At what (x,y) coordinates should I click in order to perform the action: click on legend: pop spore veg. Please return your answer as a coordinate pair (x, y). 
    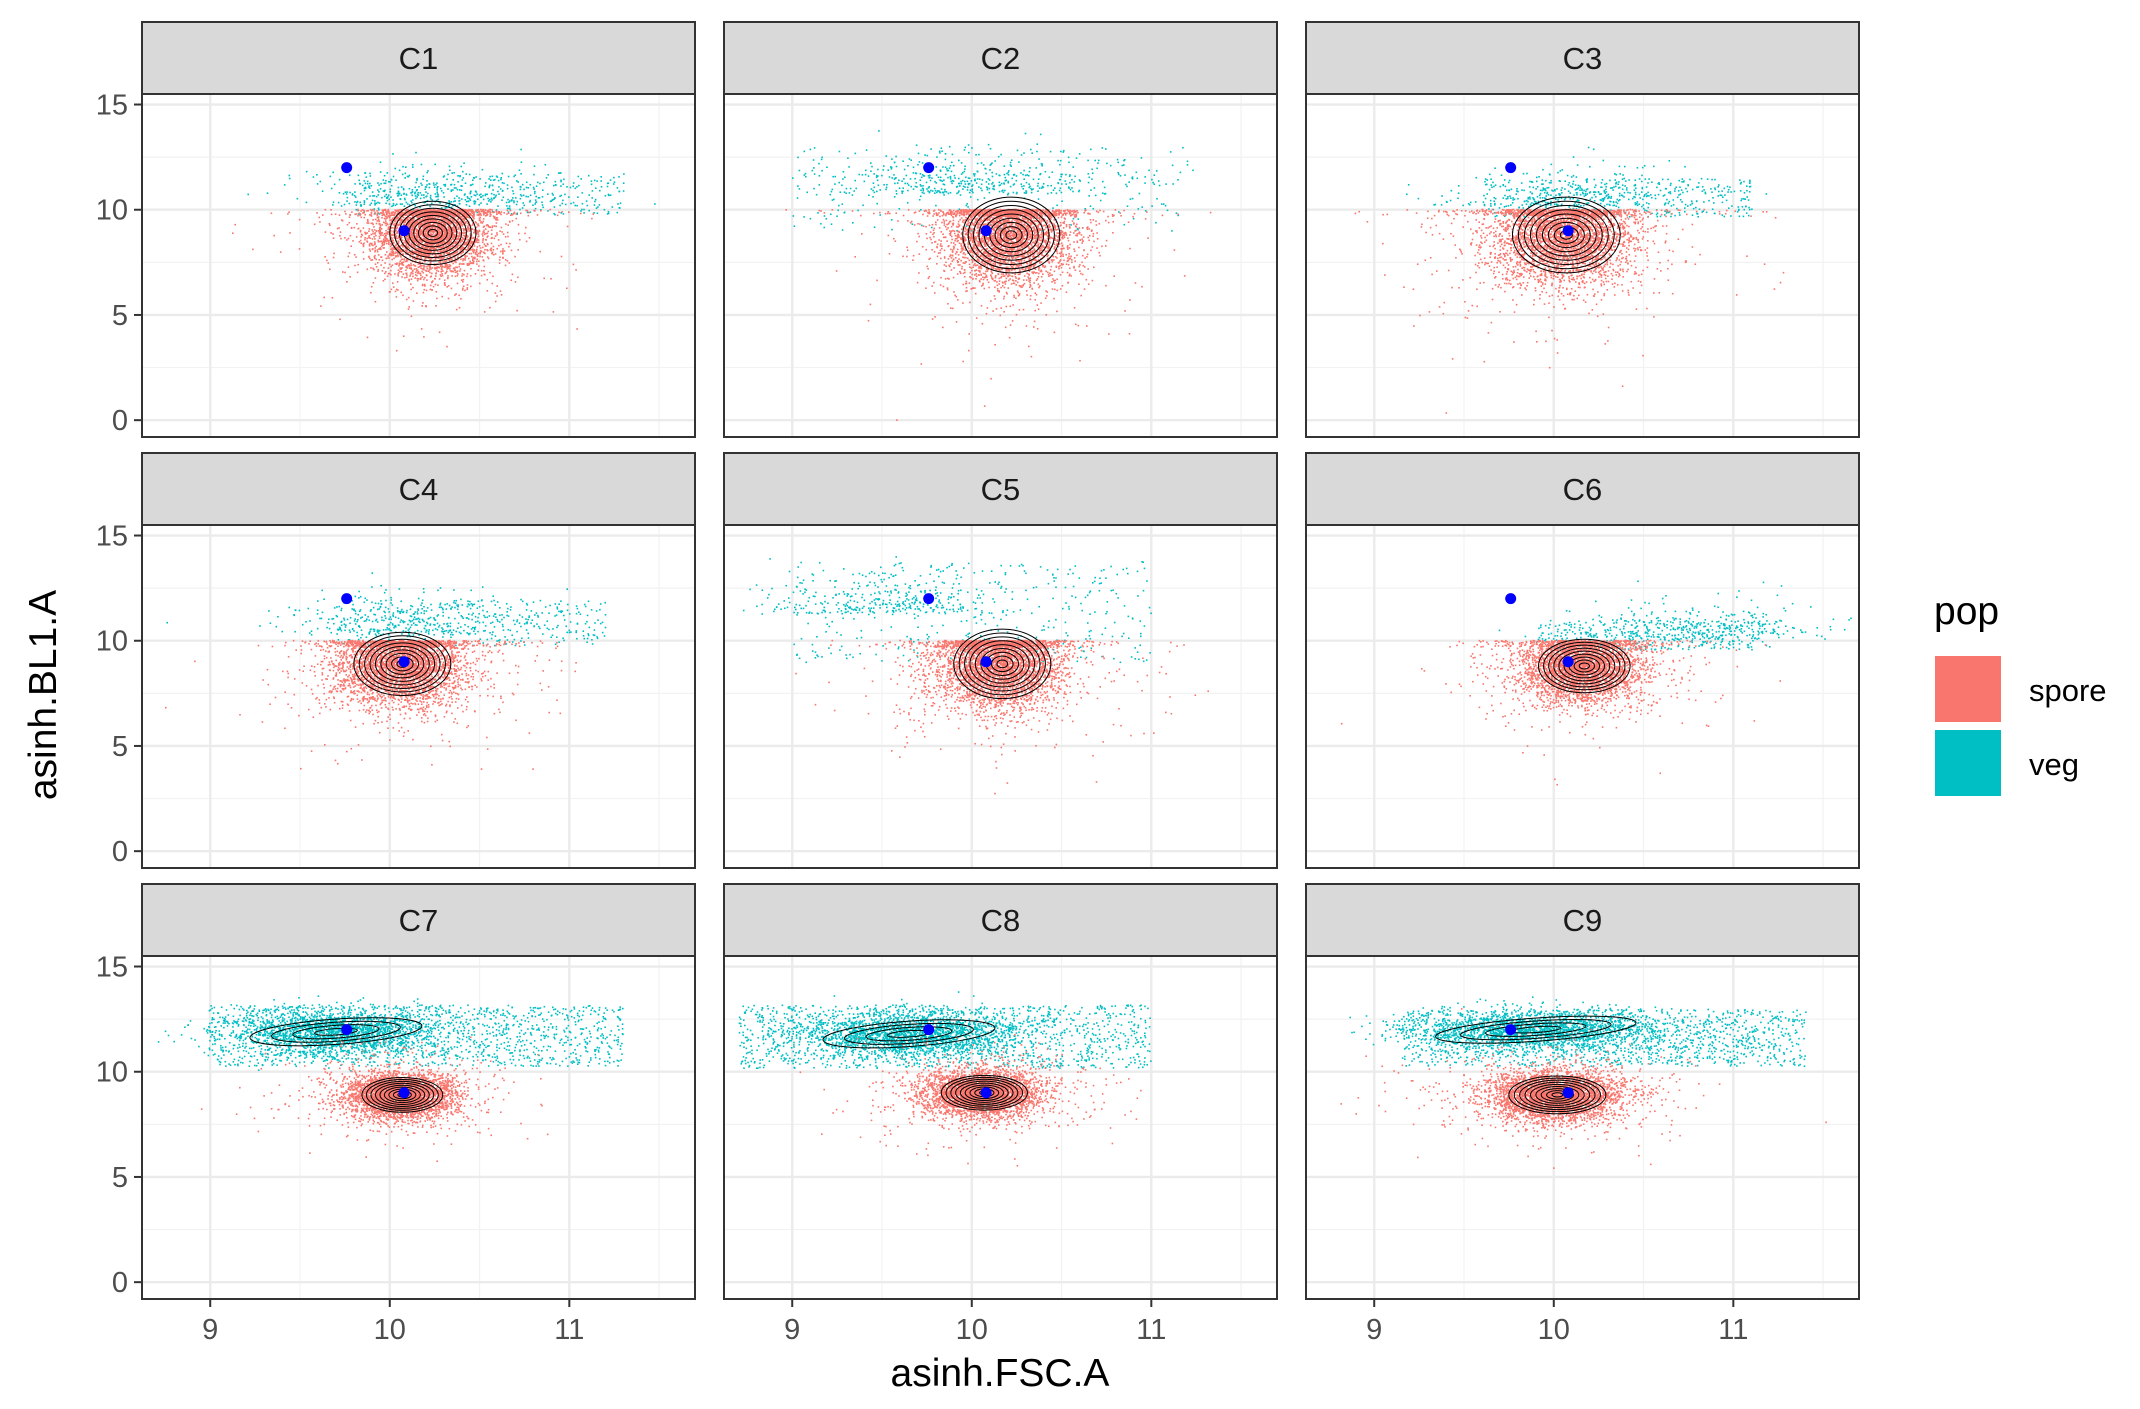
    Looking at the image, I should click on (2020, 693).